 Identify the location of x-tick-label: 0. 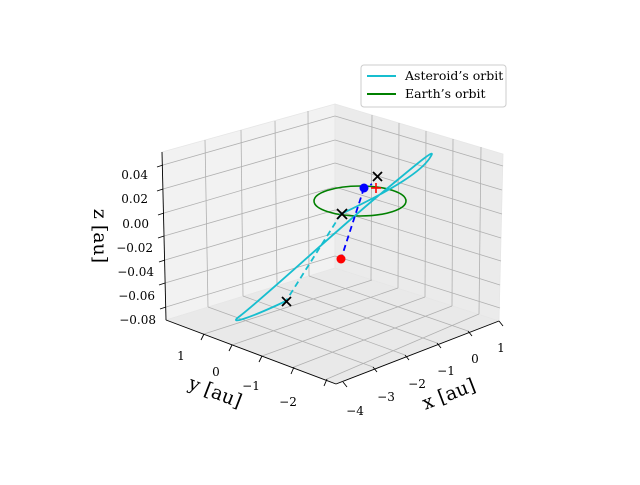
(475, 359).